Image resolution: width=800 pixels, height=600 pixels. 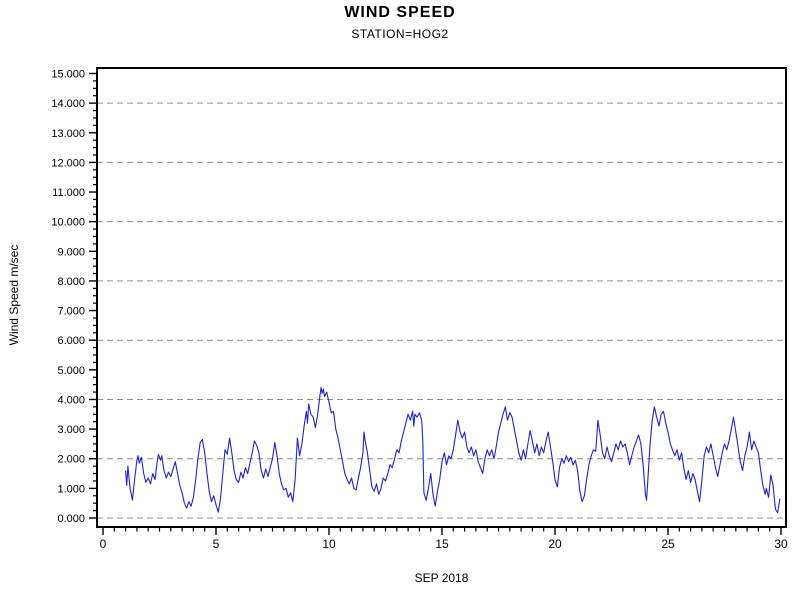 What do you see at coordinates (781, 544) in the screenshot?
I see `x-tick-label: 30` at bounding box center [781, 544].